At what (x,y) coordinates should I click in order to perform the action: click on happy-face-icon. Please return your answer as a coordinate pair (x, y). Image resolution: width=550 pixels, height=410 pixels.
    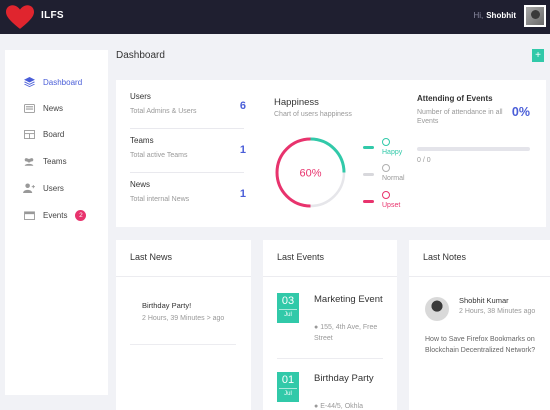
    Looking at the image, I should click on (386, 142).